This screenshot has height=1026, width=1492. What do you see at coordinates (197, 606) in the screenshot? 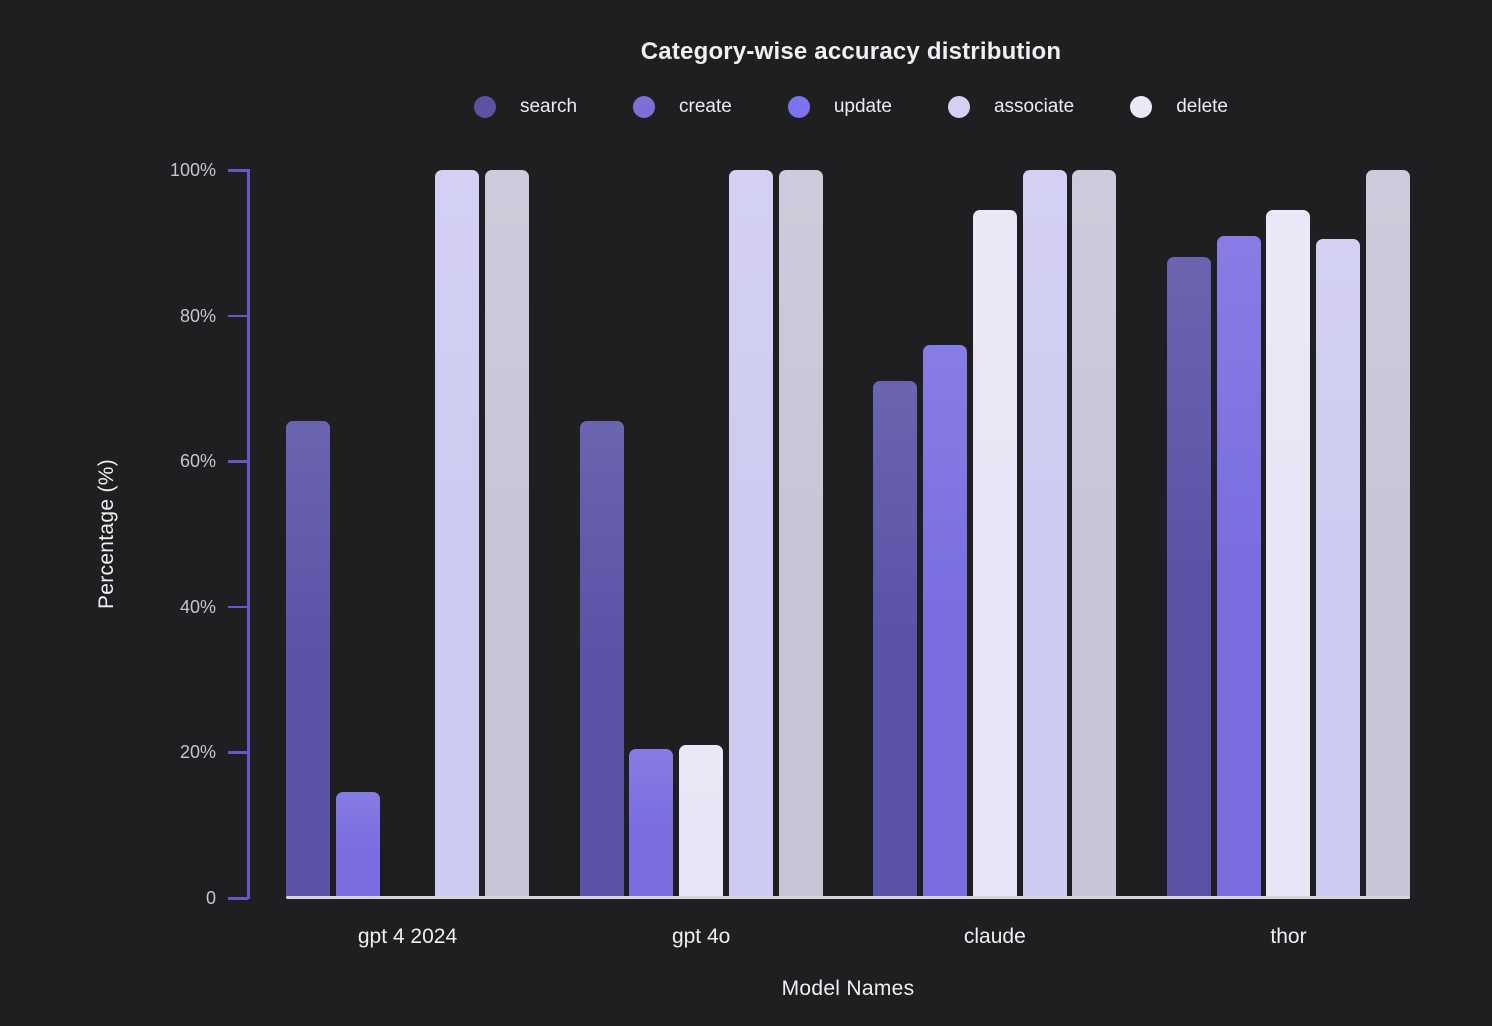
I see `y-tick-label-40: 40%` at bounding box center [197, 606].